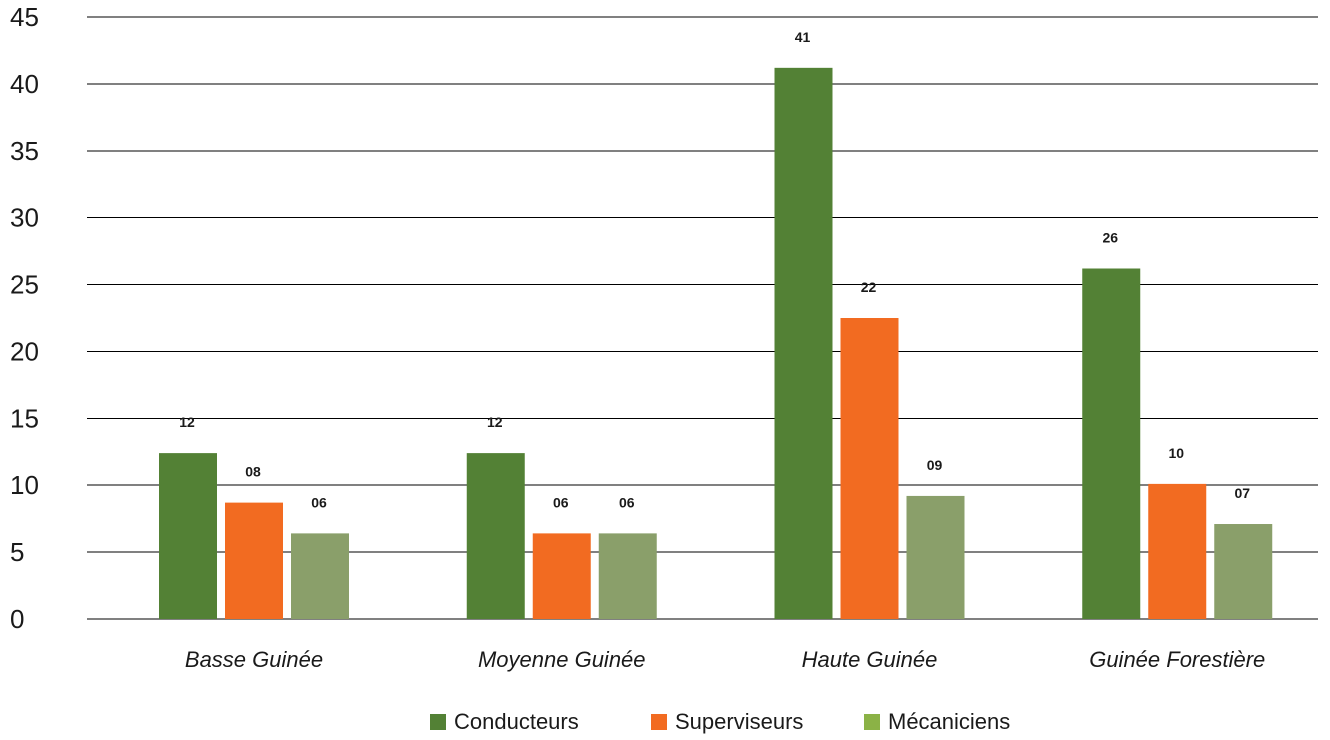 Image resolution: width=1330 pixels, height=740 pixels. What do you see at coordinates (24, 485) in the screenshot?
I see `y-tick-label: 10` at bounding box center [24, 485].